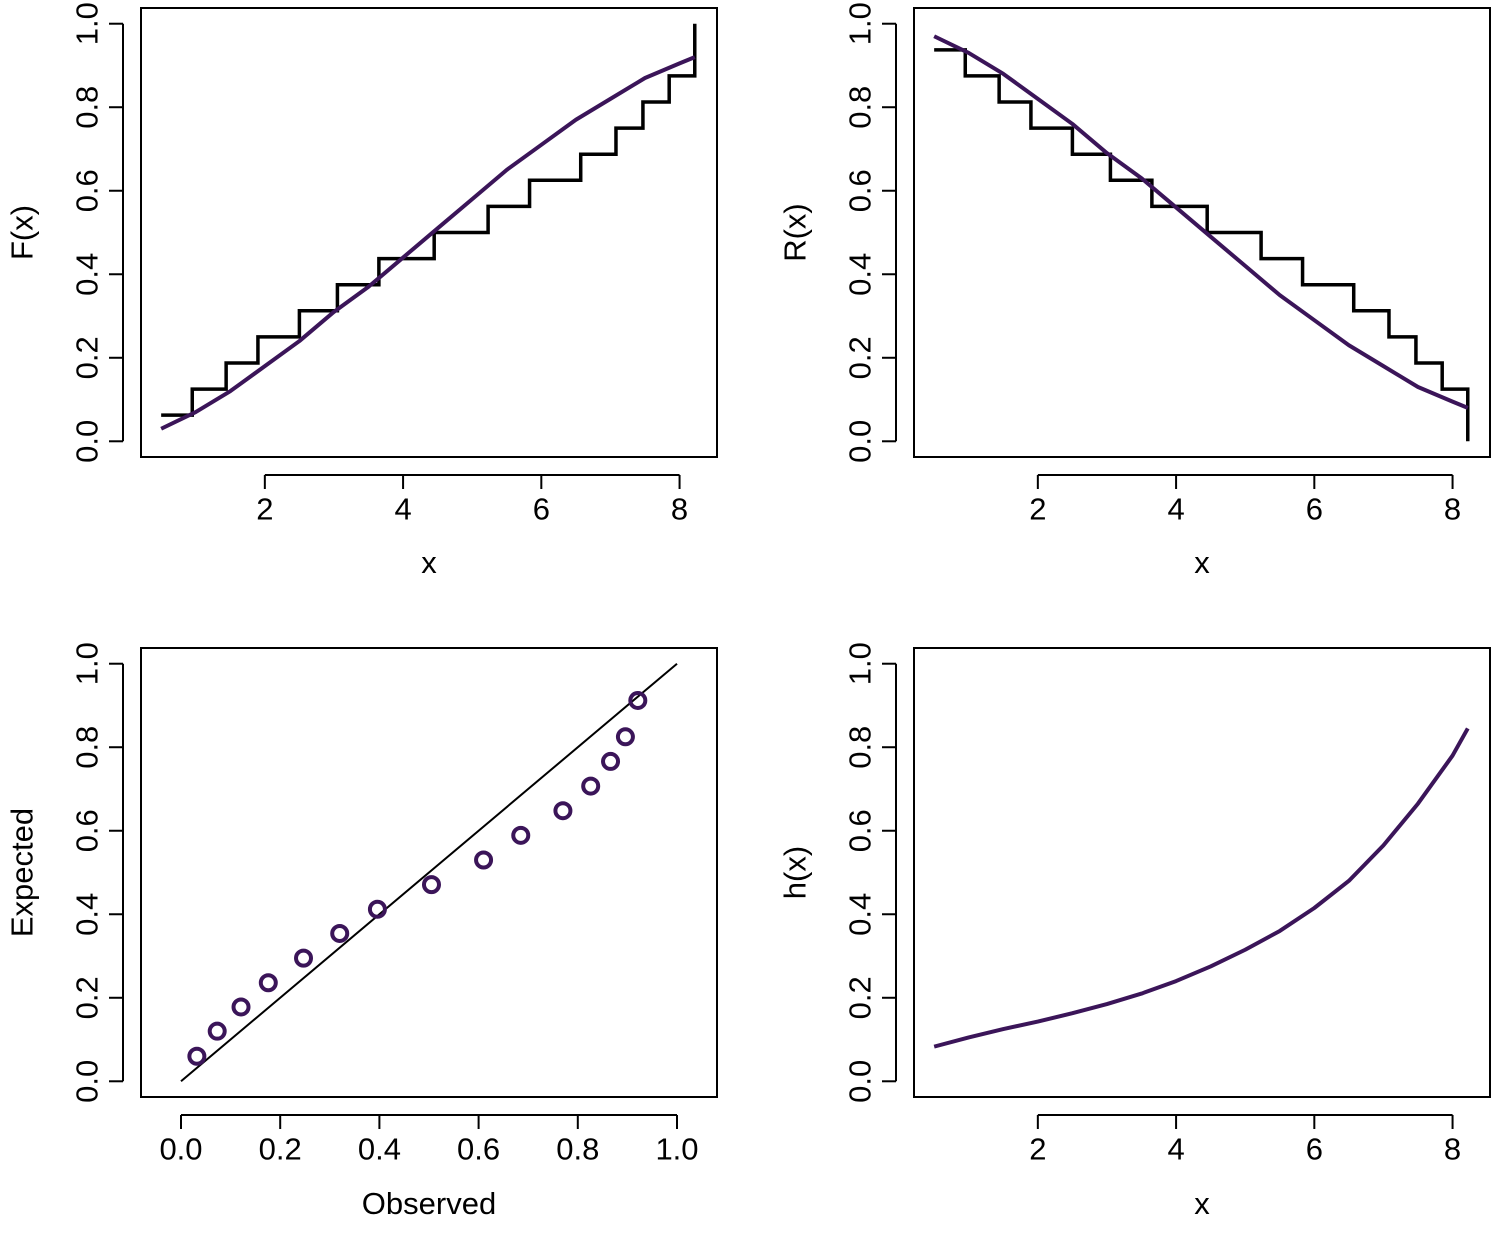  I want to click on reliability-y-axis-title: R(x), so click(795, 232).